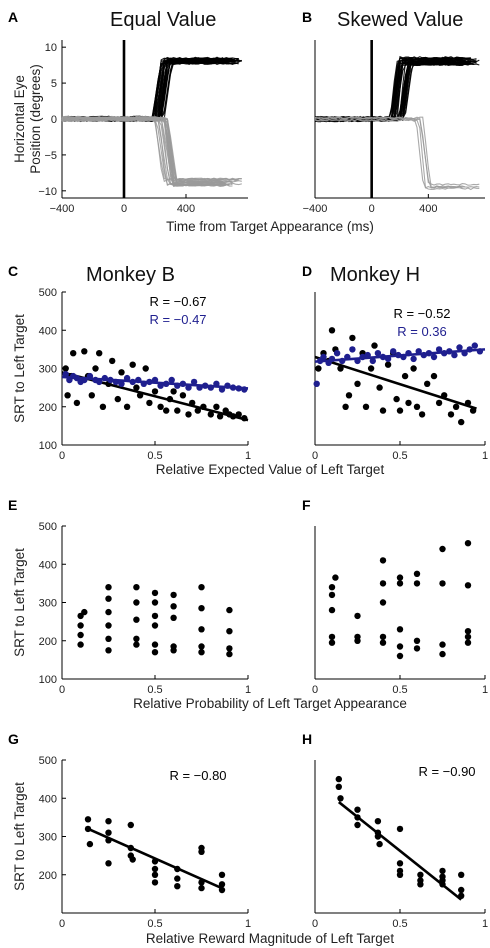 This screenshot has height=948, width=490. Describe the element at coordinates (48, 799) in the screenshot. I see `y-tick-label: 400` at that location.